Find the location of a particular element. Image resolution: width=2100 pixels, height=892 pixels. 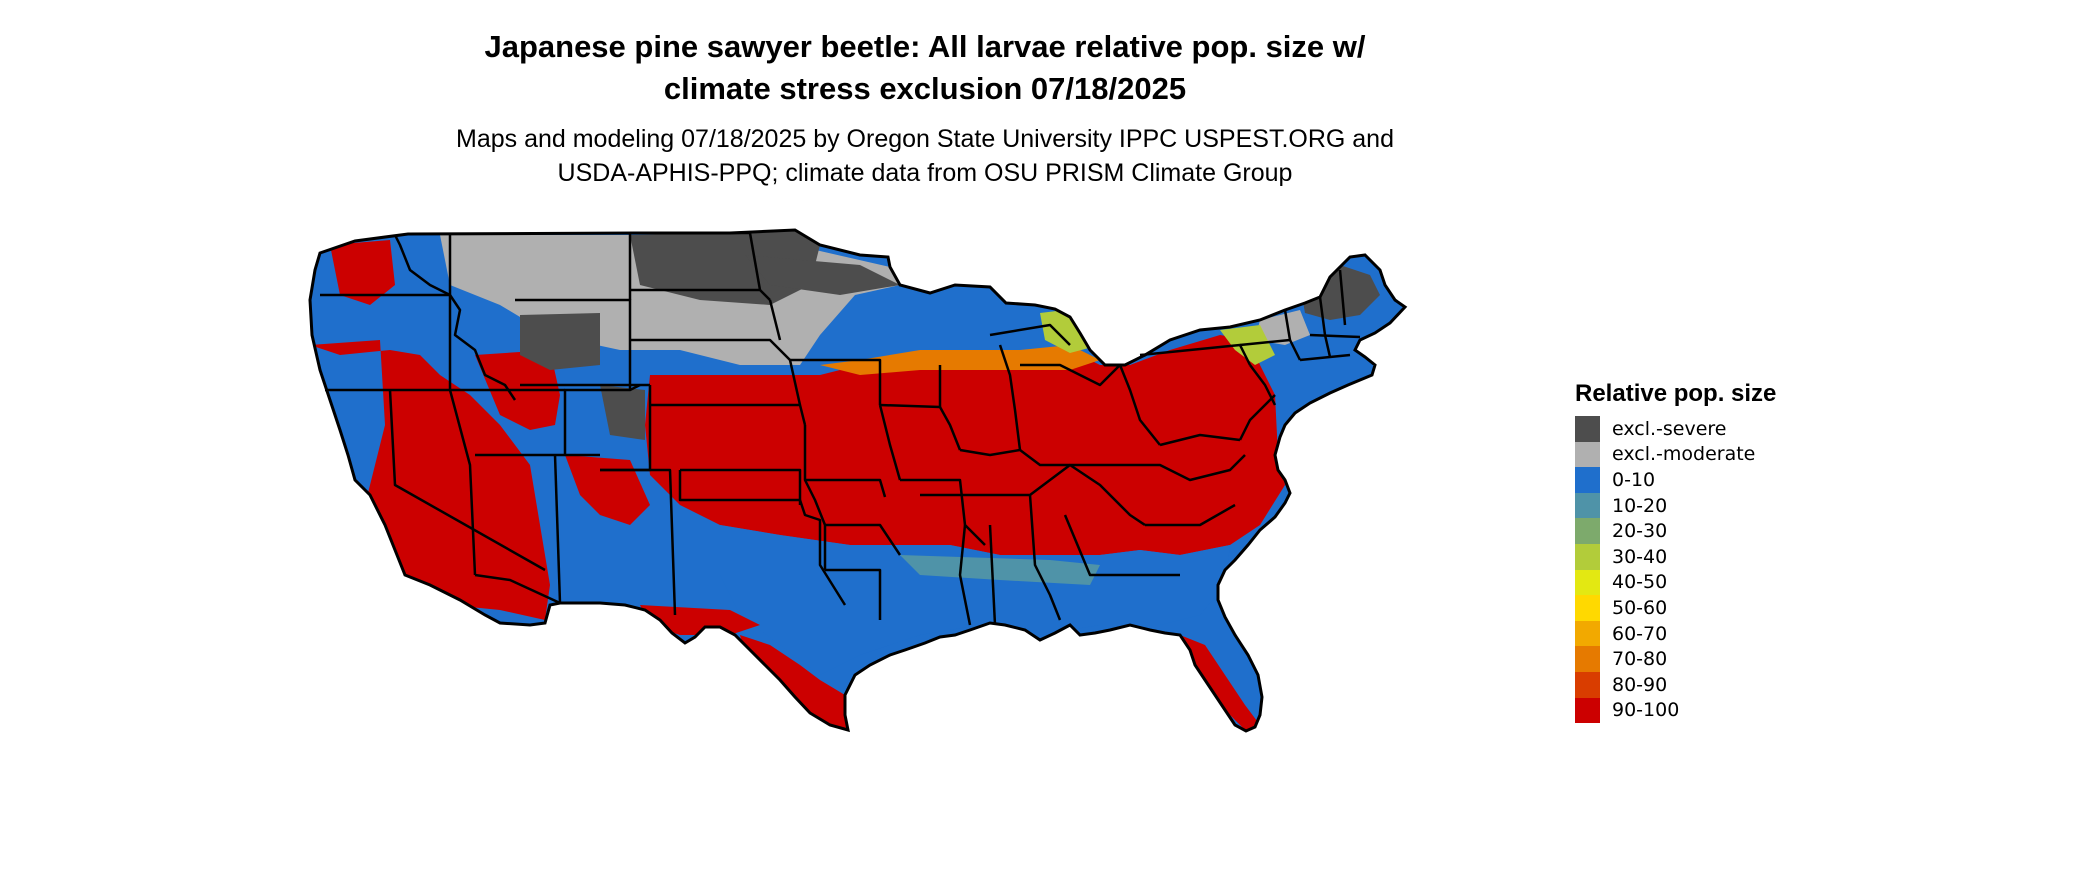

legend-label: 70-80 is located at coordinates (1640, 659).